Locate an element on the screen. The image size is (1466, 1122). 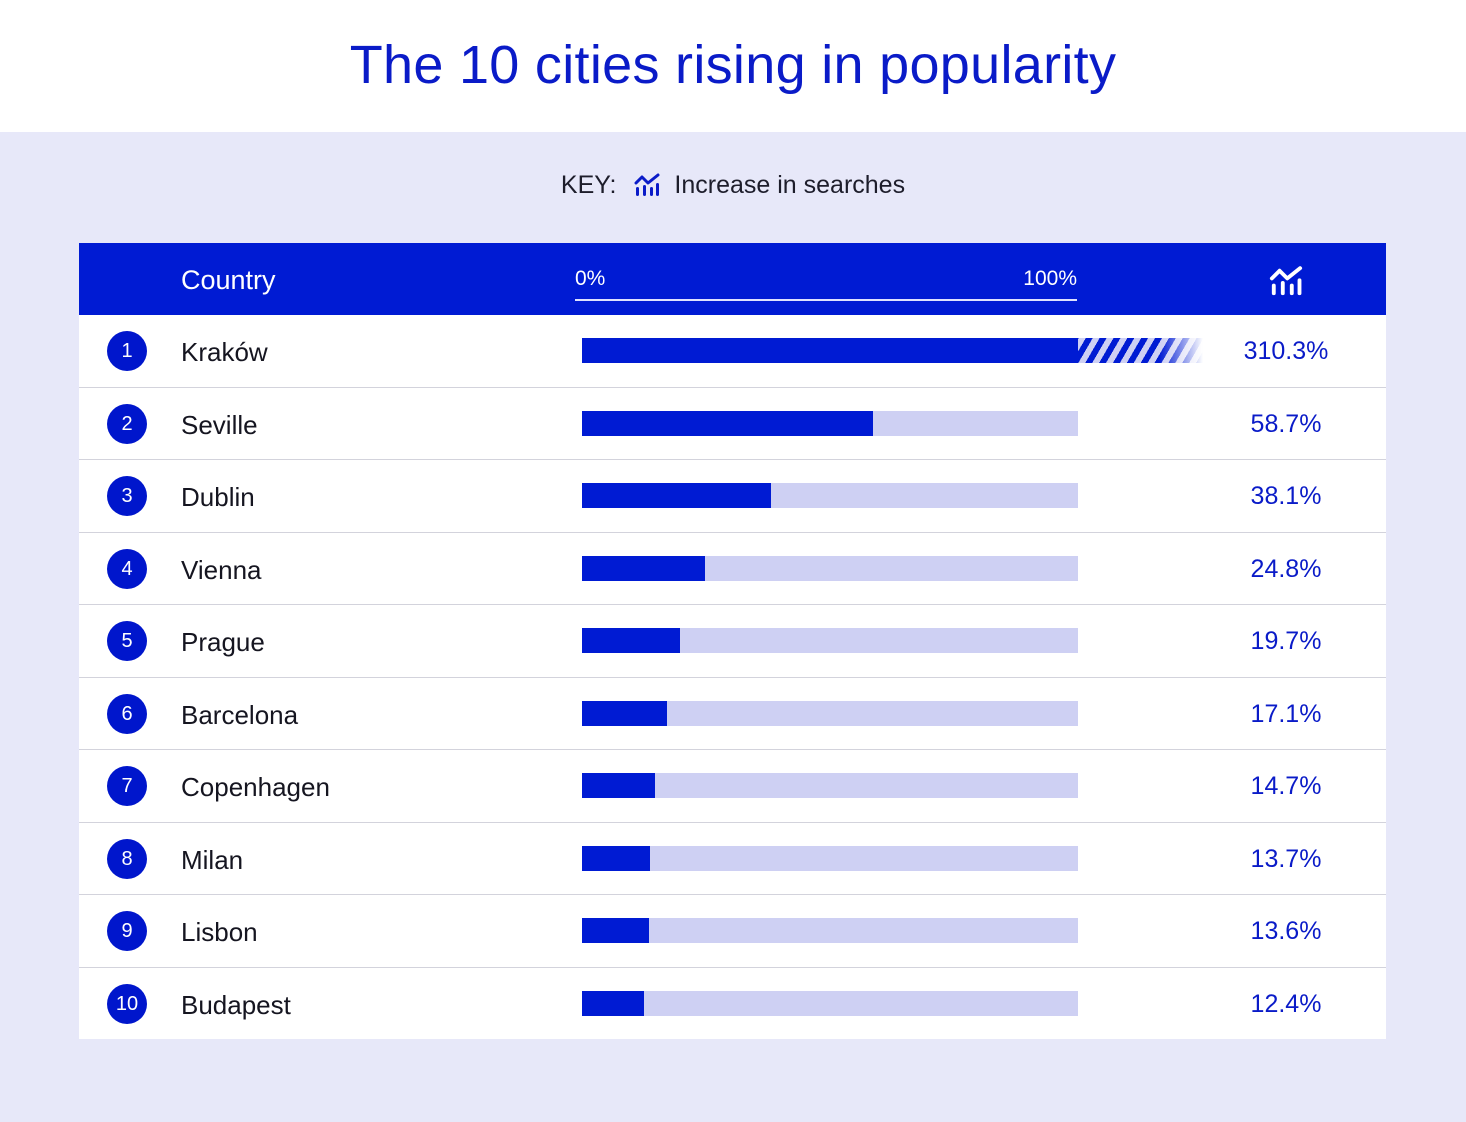
key-label: KEY: is located at coordinates (588, 185).